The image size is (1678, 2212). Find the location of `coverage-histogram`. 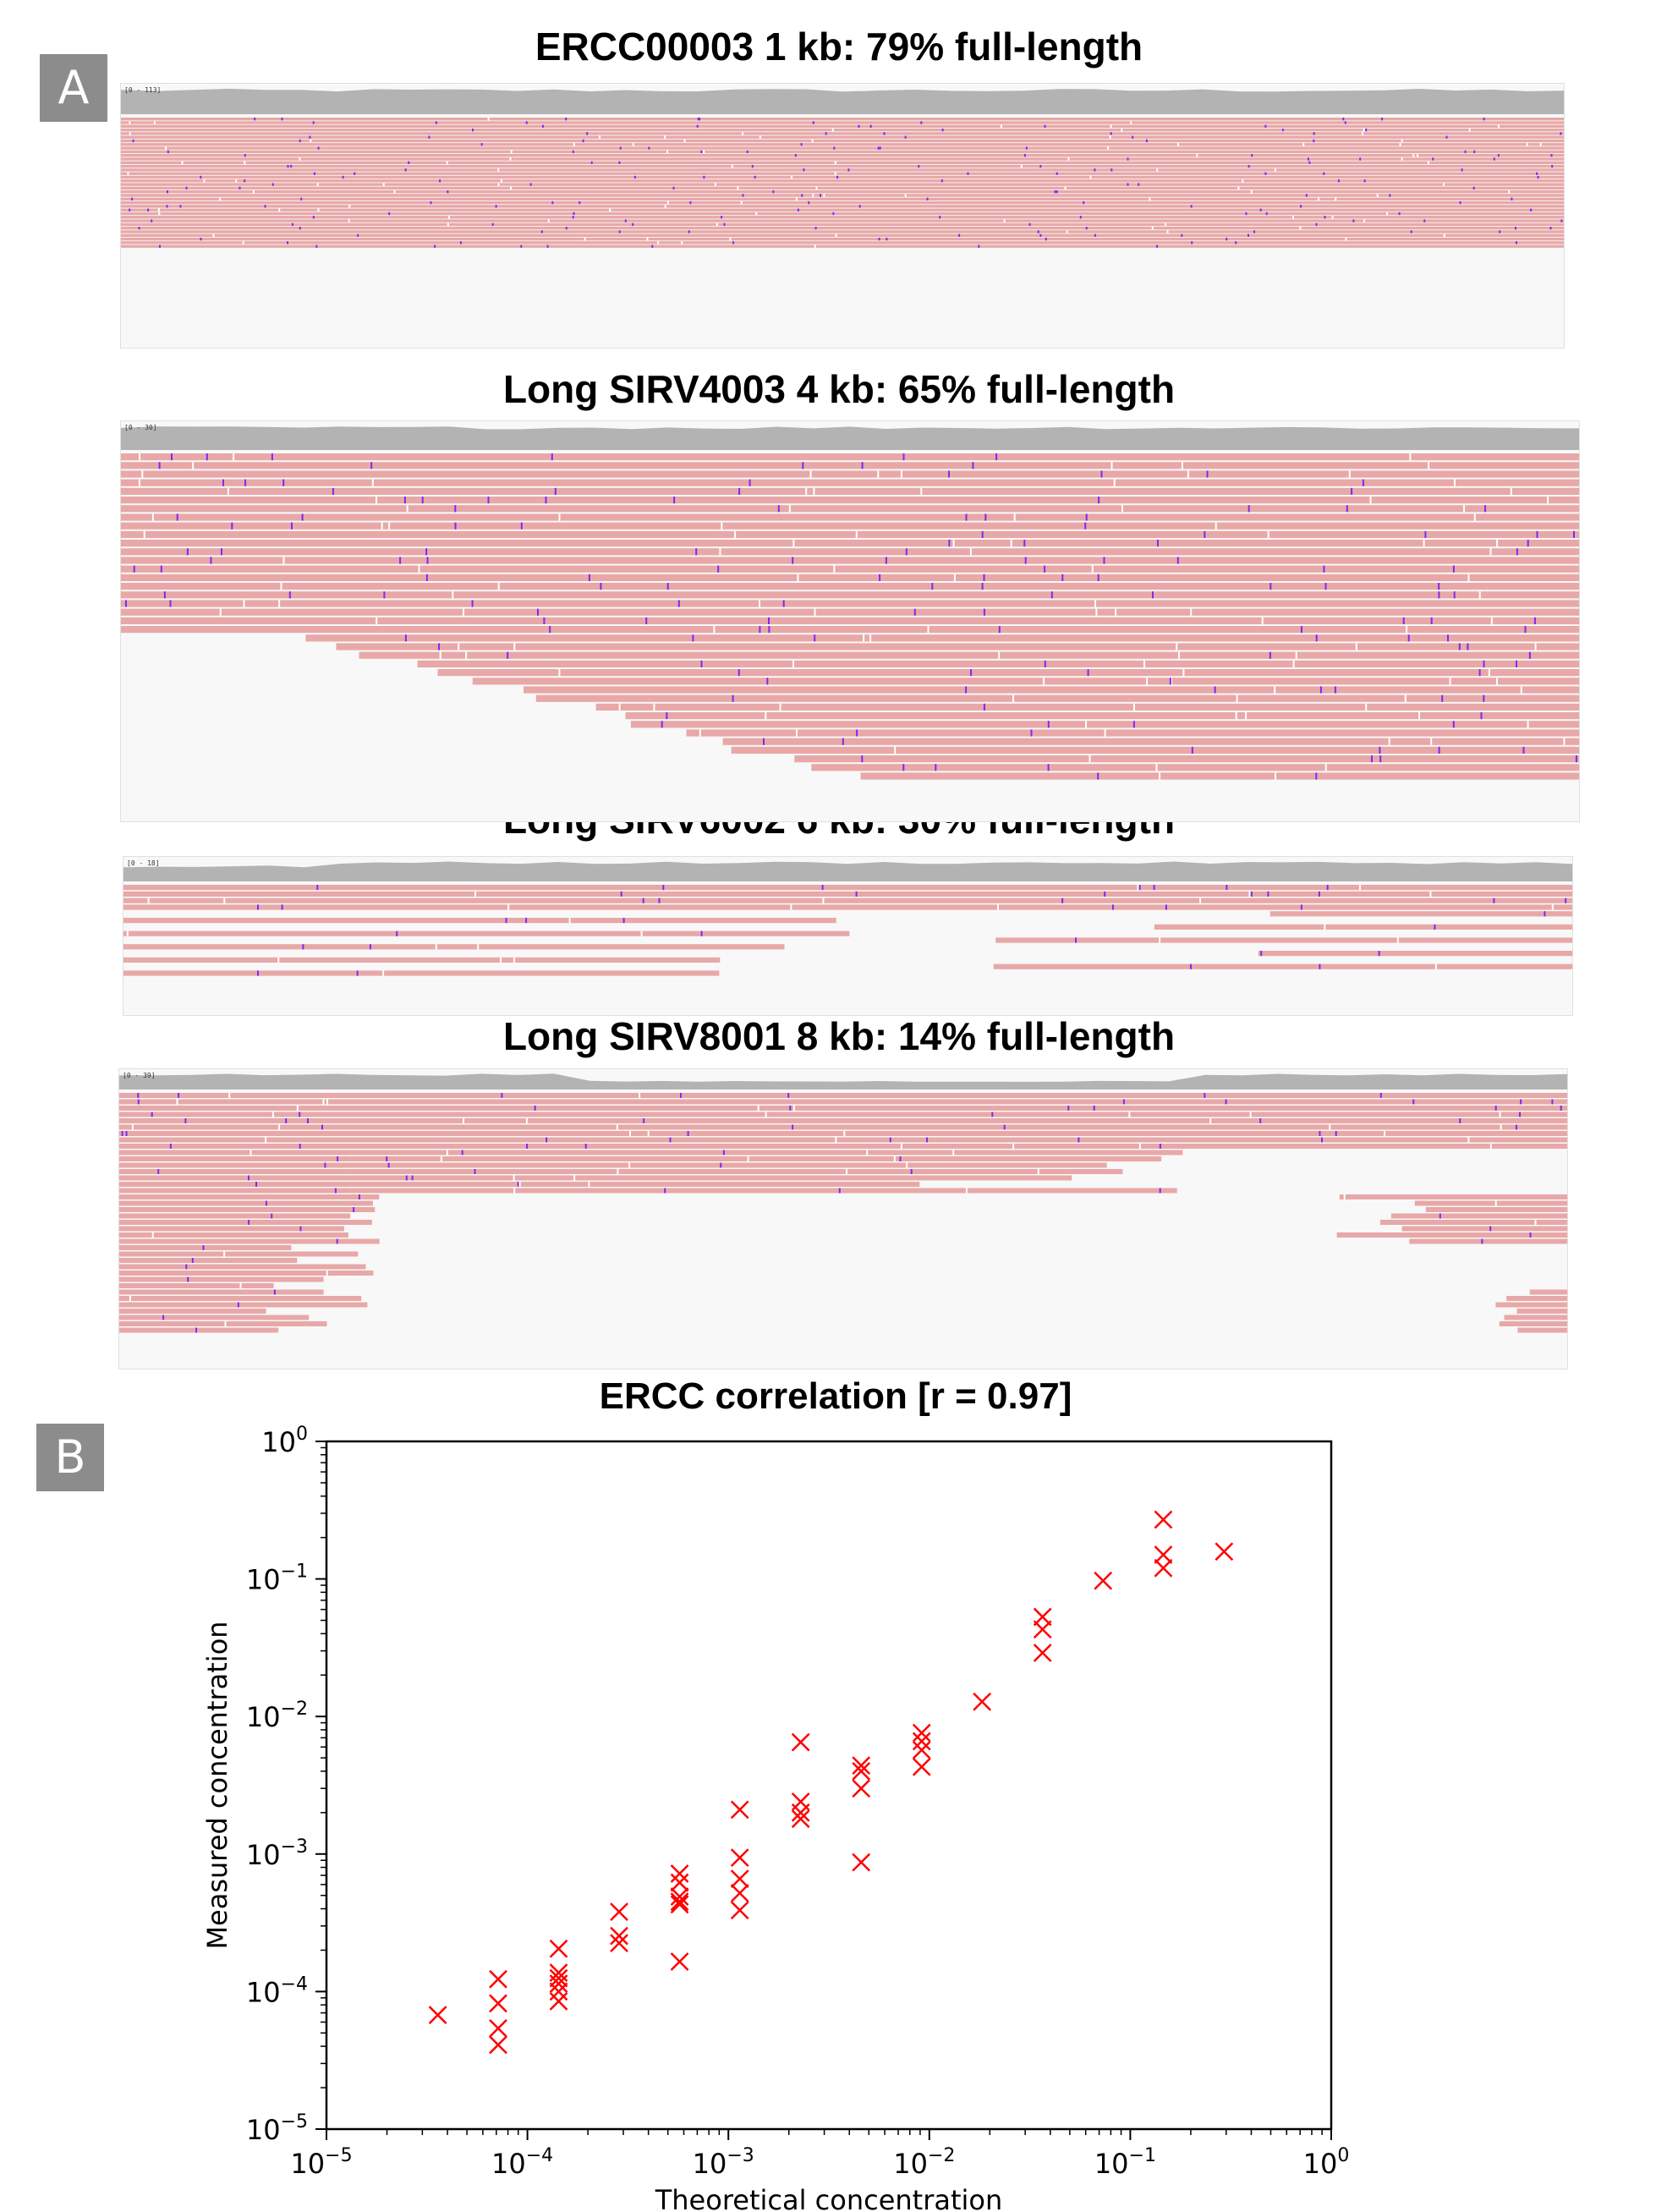

coverage-histogram is located at coordinates (843, 1081).